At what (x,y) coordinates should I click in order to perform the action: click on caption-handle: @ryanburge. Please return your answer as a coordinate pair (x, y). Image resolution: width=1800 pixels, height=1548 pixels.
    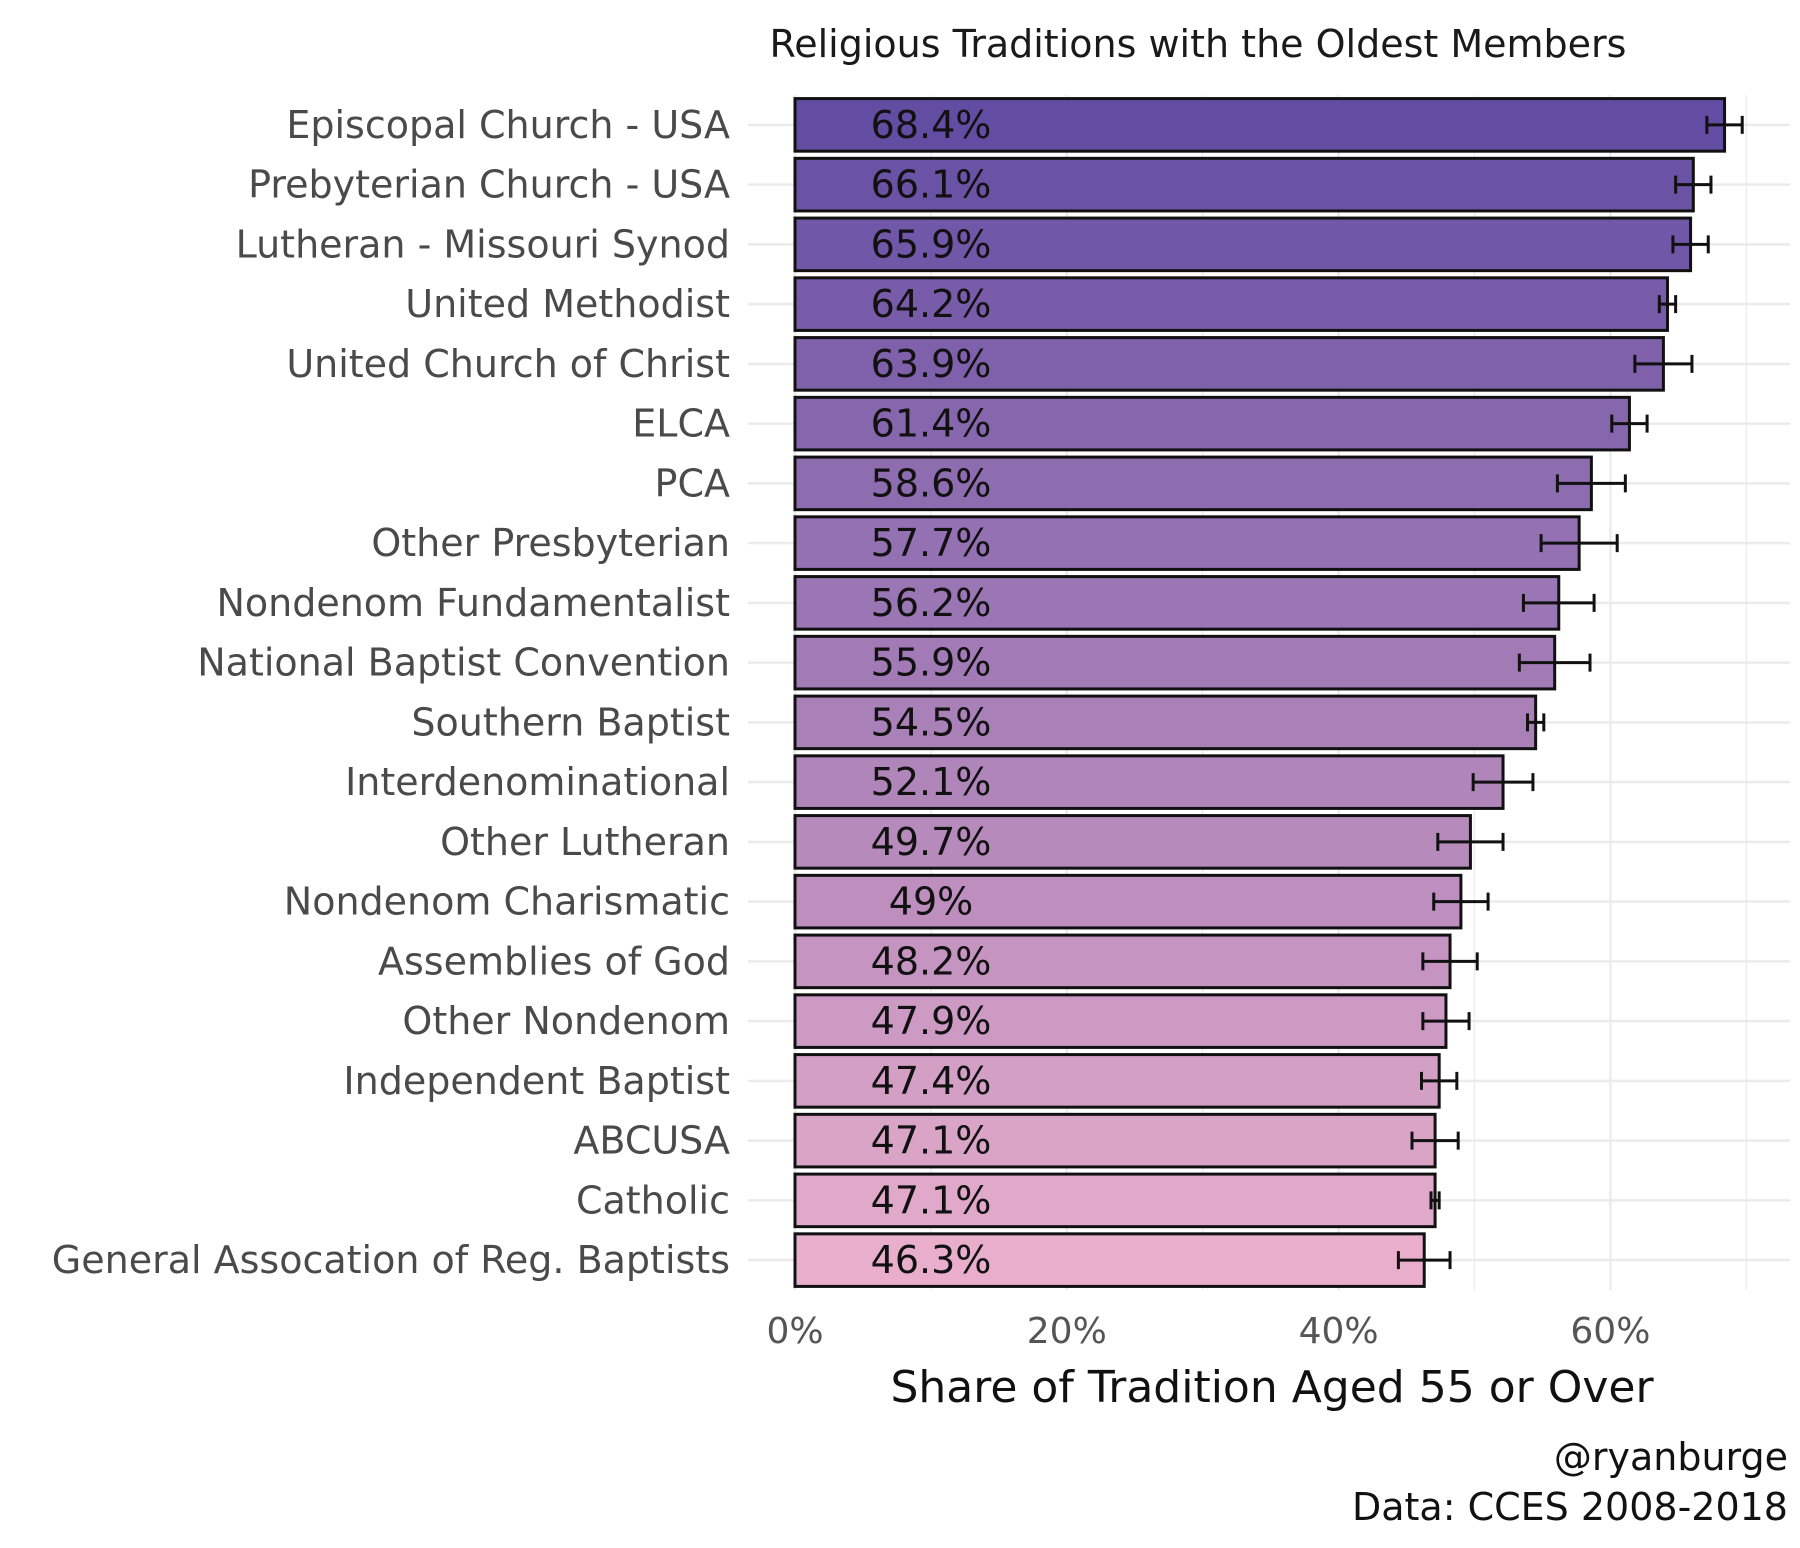
    Looking at the image, I should click on (1671, 1457).